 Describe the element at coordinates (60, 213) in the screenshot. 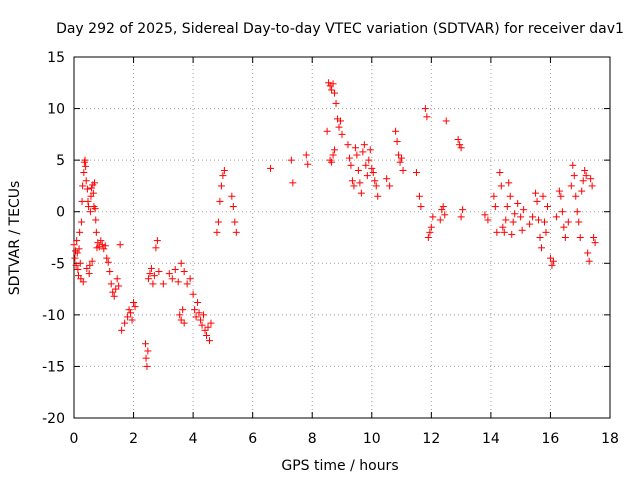

I see `y-tick-label: 0` at that location.